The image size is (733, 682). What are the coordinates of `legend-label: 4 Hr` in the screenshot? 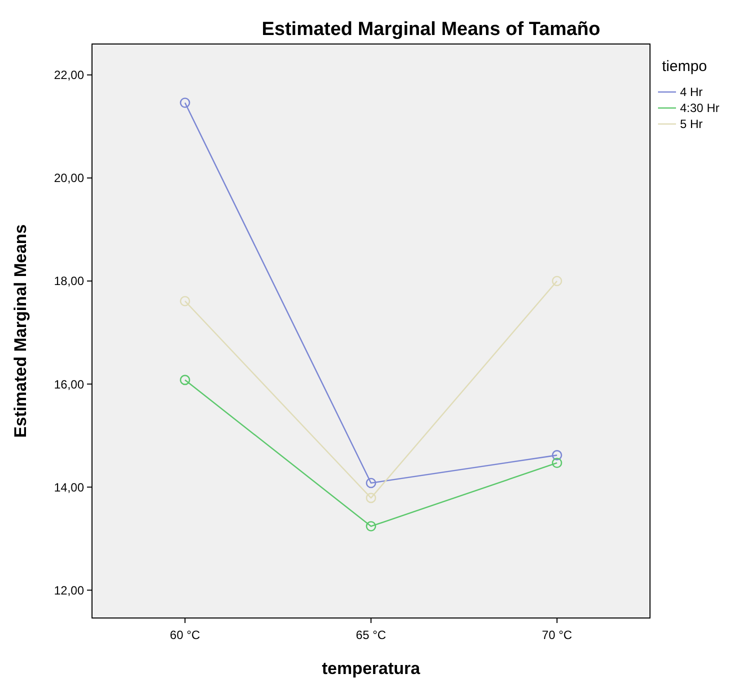 It's located at (691, 92).